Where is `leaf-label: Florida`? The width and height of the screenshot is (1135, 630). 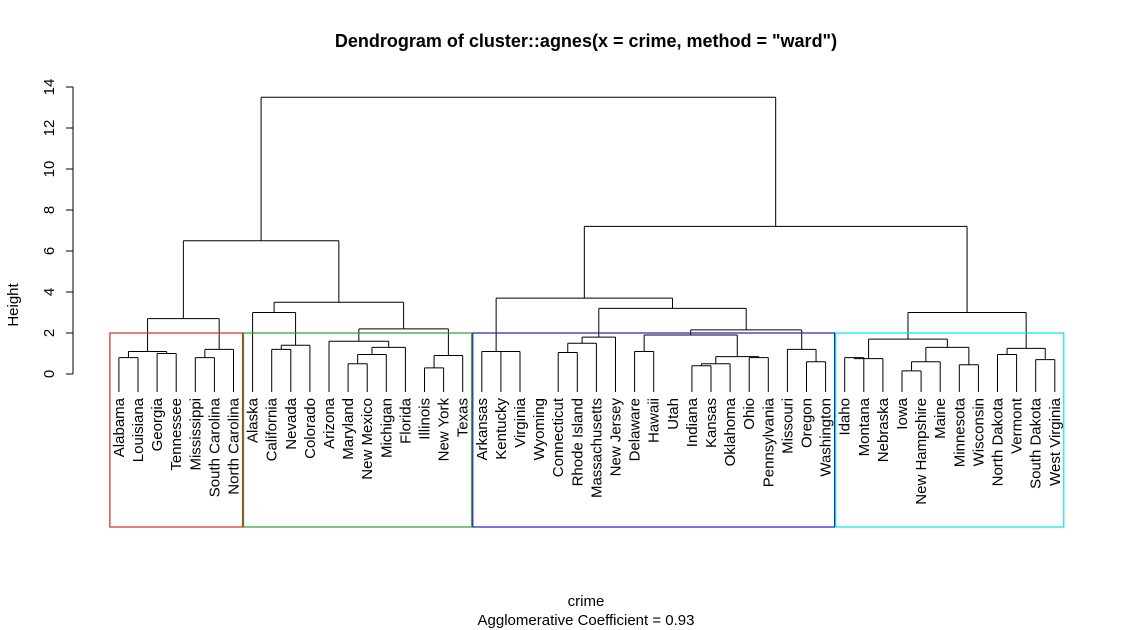 leaf-label: Florida is located at coordinates (405, 420).